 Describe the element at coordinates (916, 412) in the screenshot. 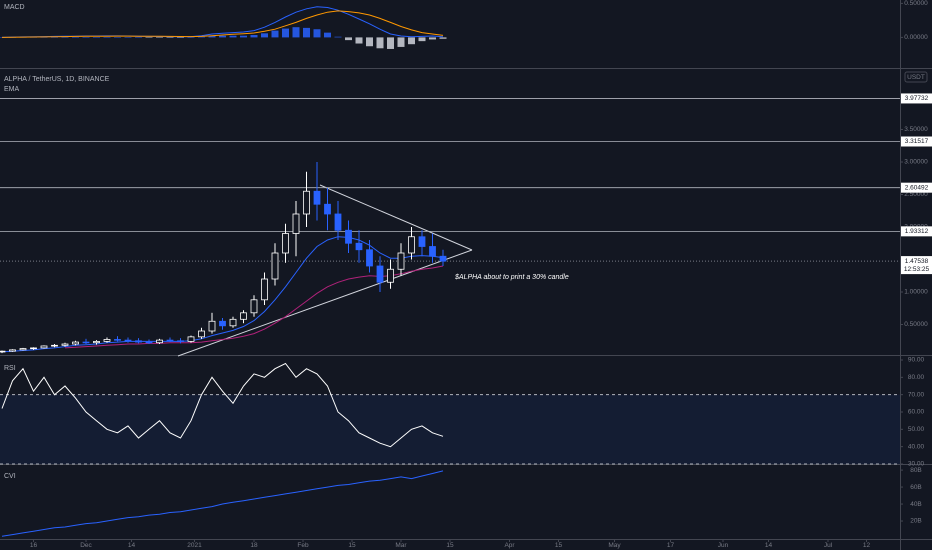

I see `y-tick-label: 60.00` at that location.